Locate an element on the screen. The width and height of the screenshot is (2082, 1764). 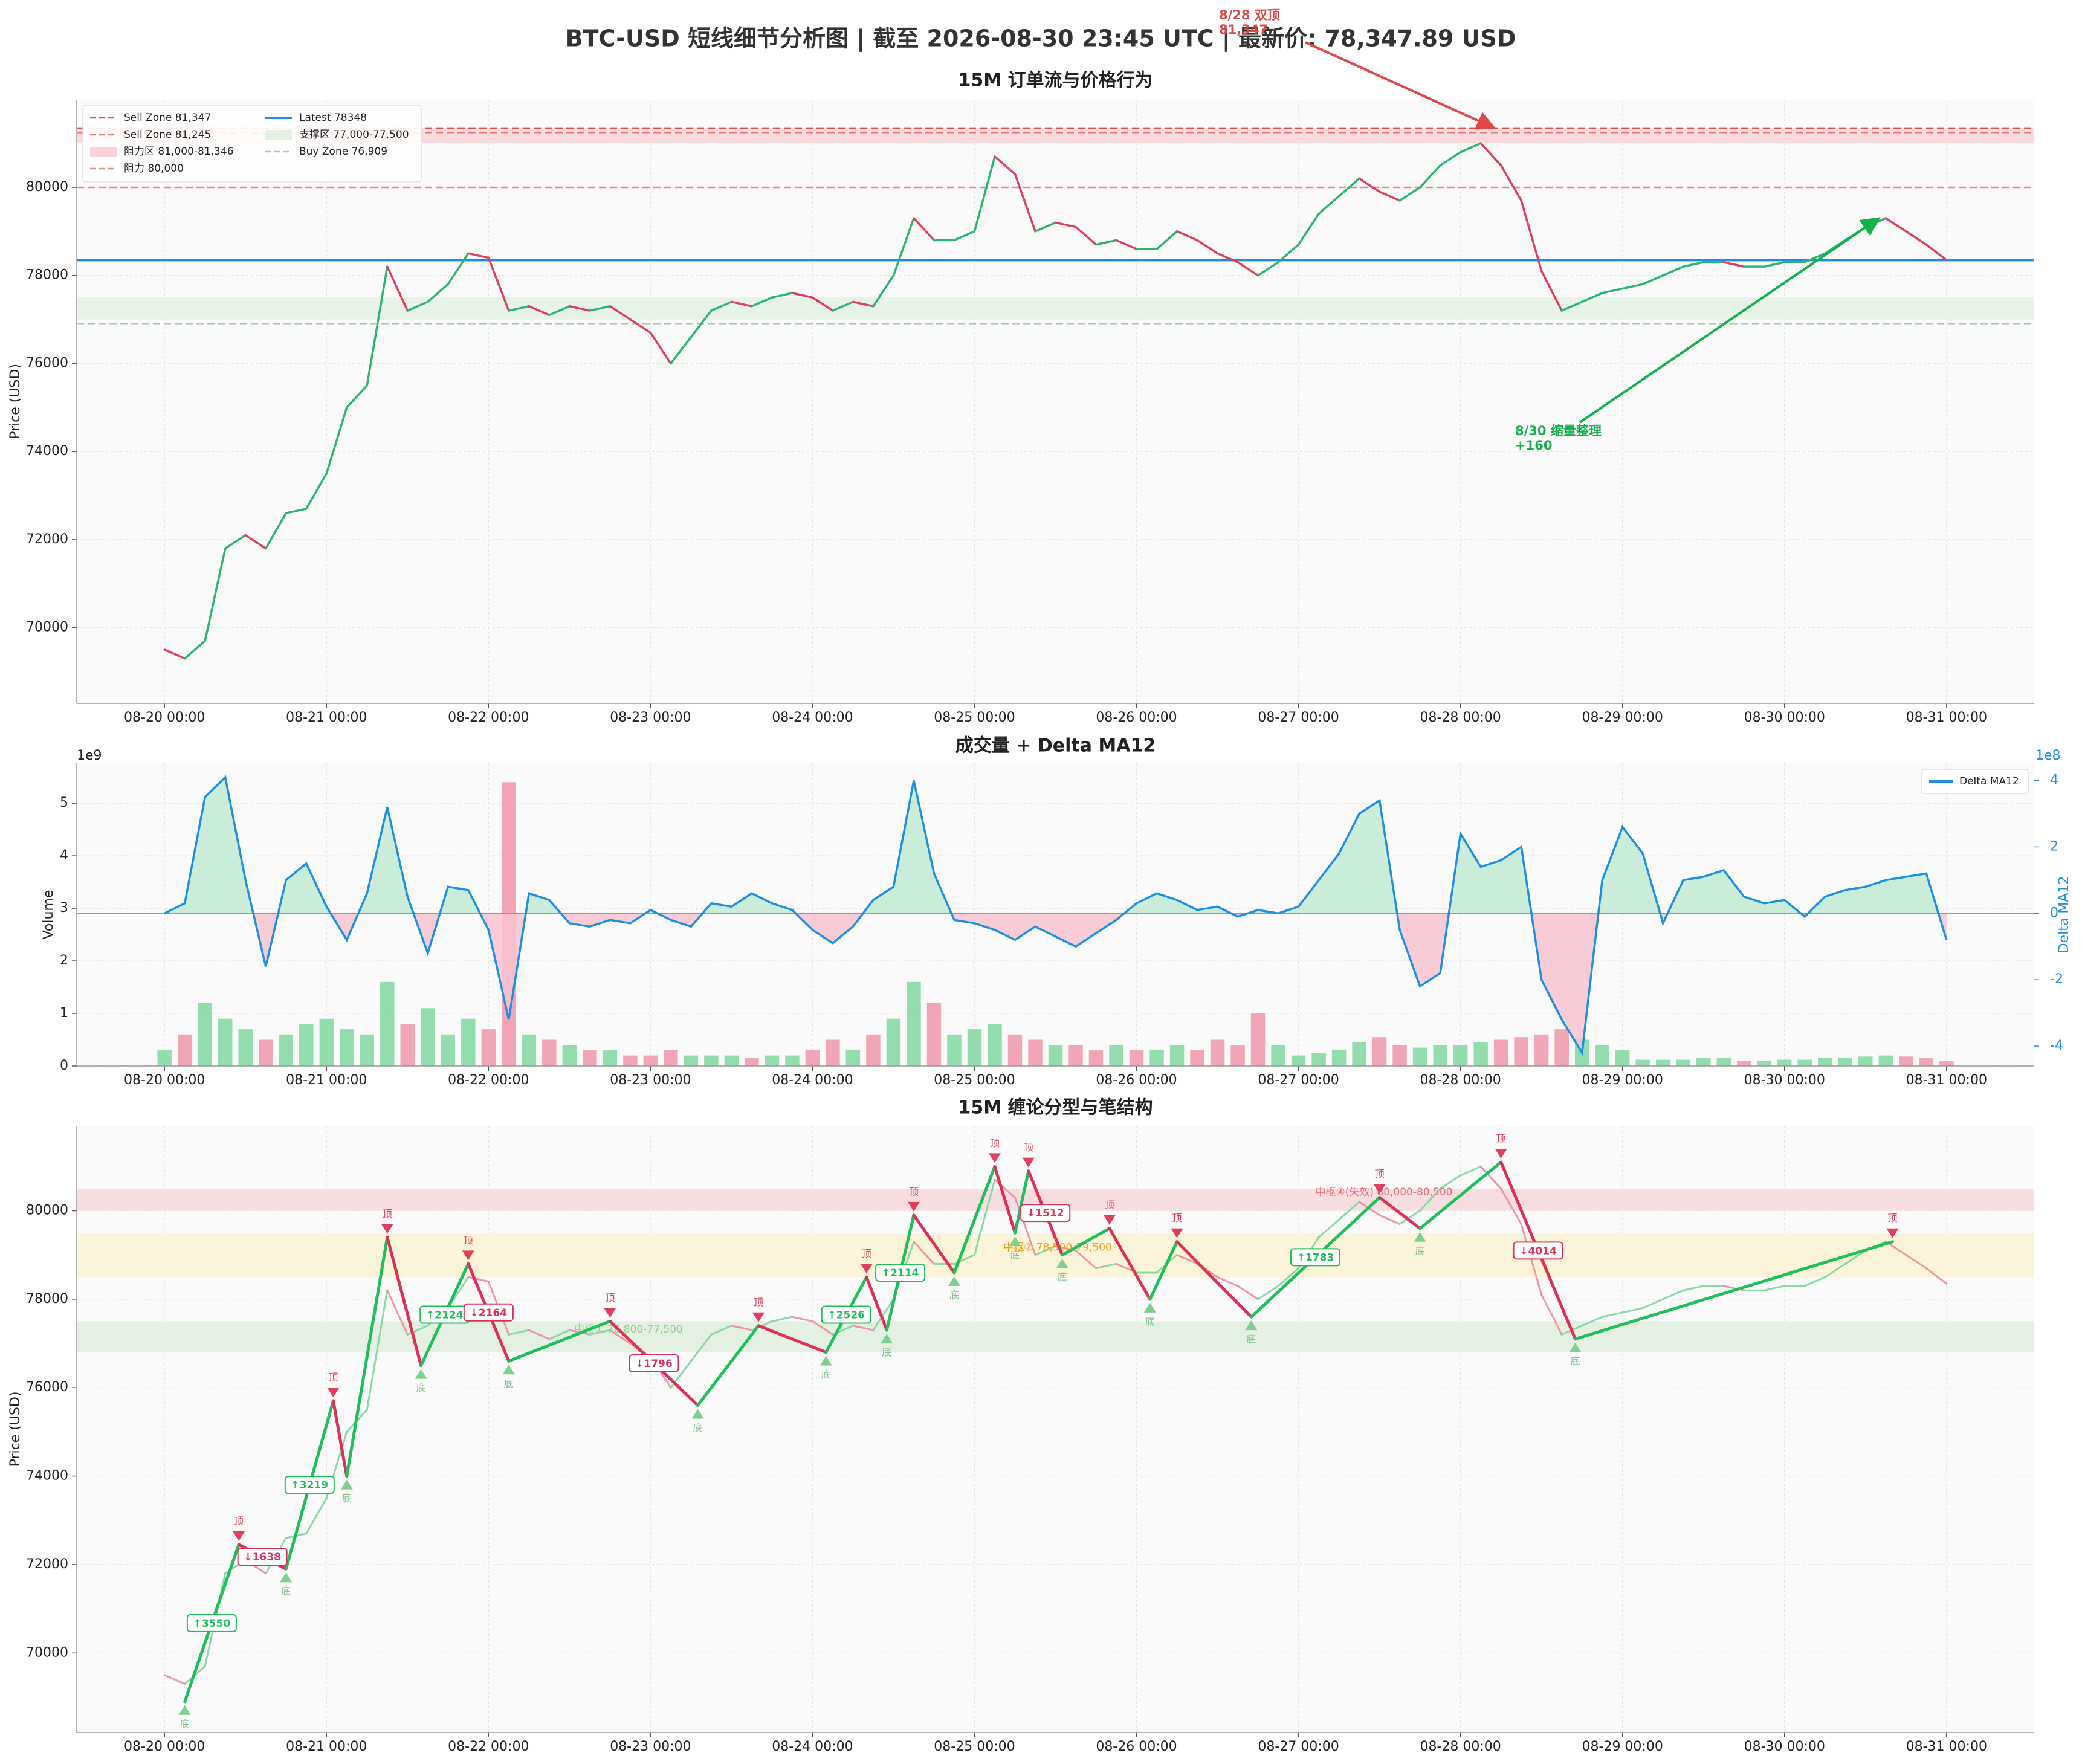
y-tick-label: 80000 is located at coordinates (47, 1210).